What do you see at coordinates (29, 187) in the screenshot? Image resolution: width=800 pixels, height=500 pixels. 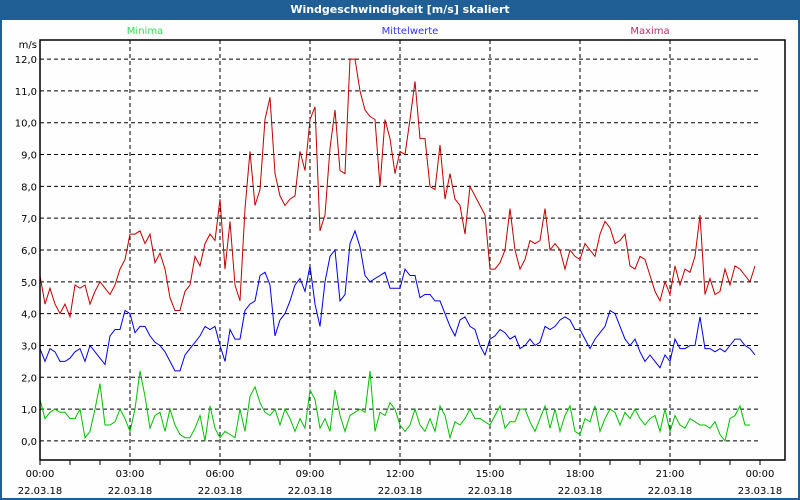 I see `y-tick-label: 8,0` at bounding box center [29, 187].